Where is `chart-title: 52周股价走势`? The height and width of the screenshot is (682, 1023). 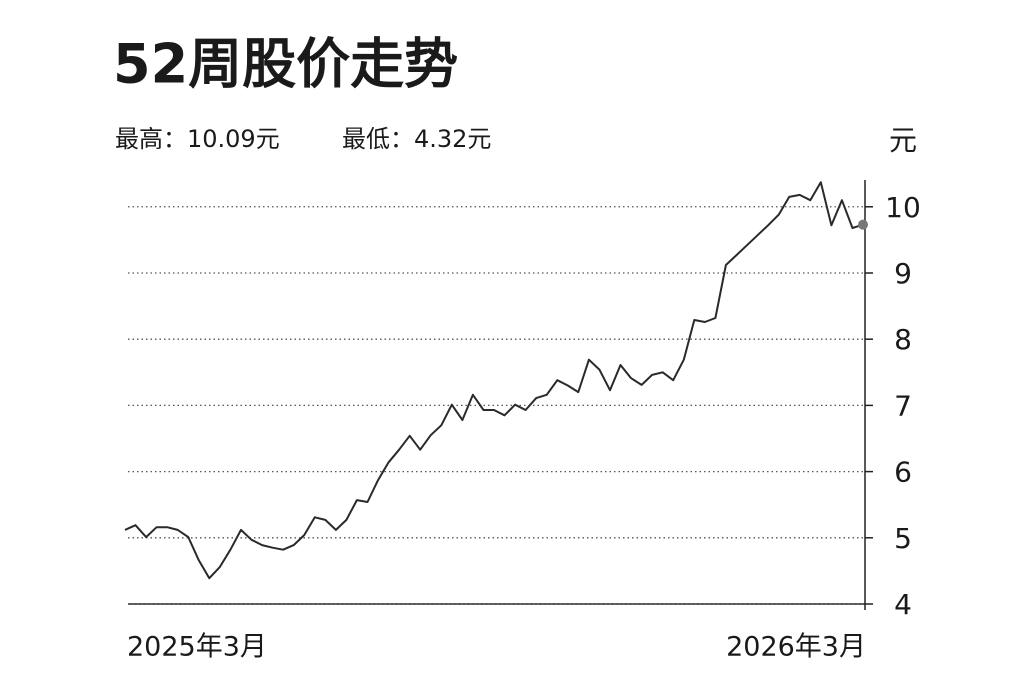
chart-title: 52周股价走势 is located at coordinates (285, 64).